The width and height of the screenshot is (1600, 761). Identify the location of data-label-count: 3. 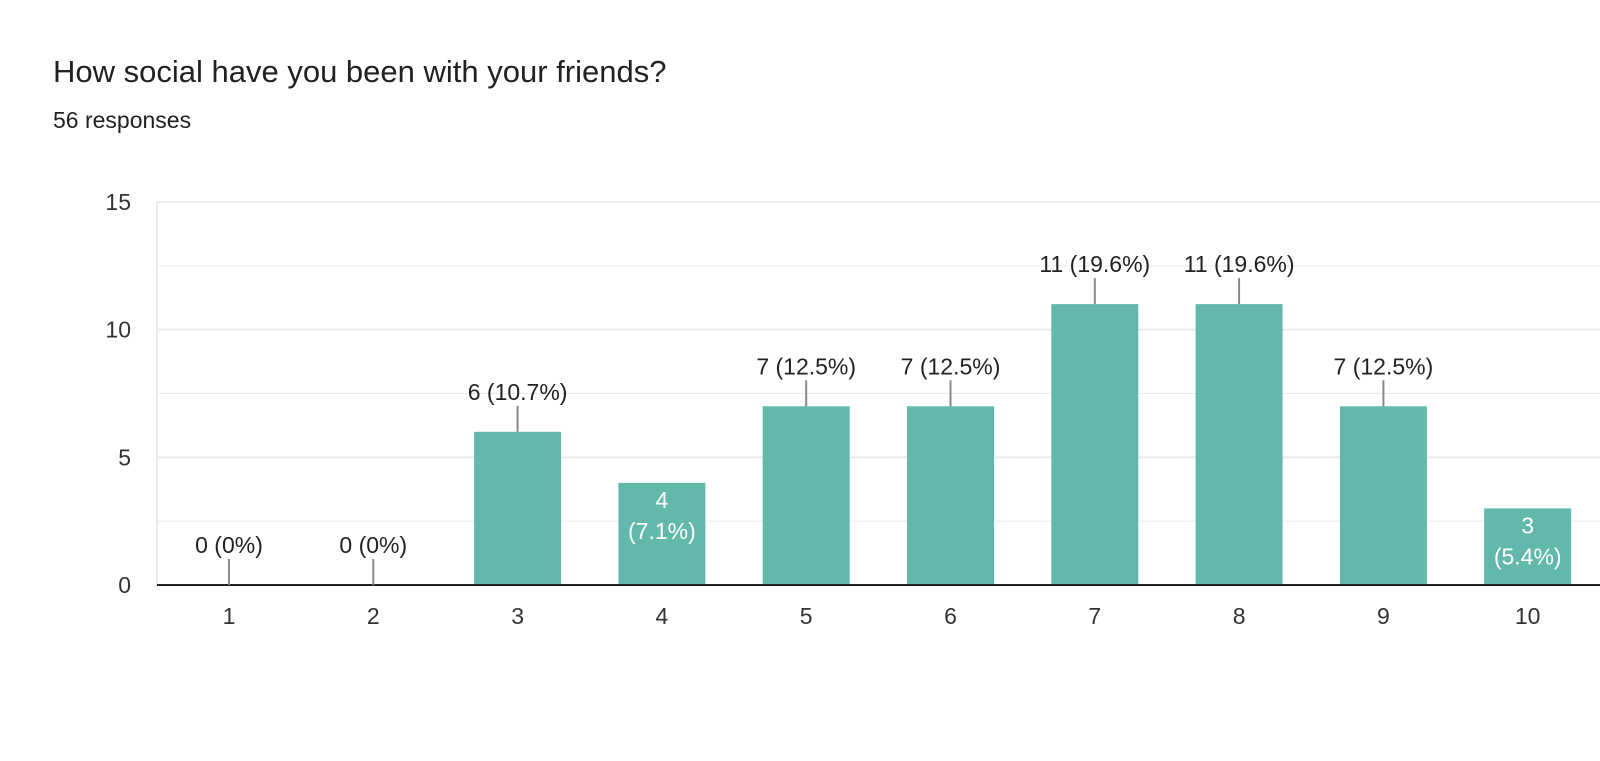
(1527, 525).